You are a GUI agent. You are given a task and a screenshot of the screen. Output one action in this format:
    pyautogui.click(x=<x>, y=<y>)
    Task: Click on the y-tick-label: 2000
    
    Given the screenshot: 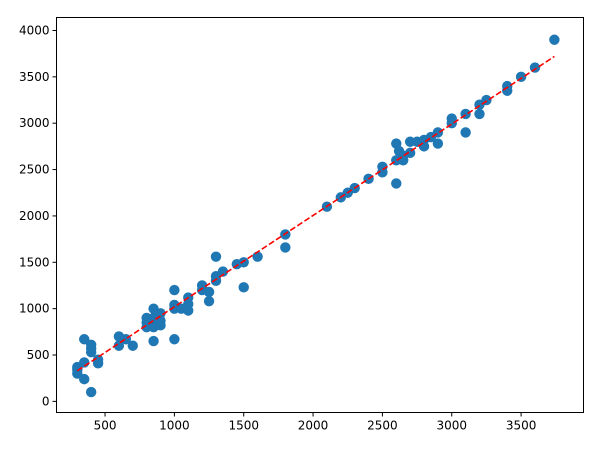 What is the action you would take?
    pyautogui.click(x=34, y=216)
    